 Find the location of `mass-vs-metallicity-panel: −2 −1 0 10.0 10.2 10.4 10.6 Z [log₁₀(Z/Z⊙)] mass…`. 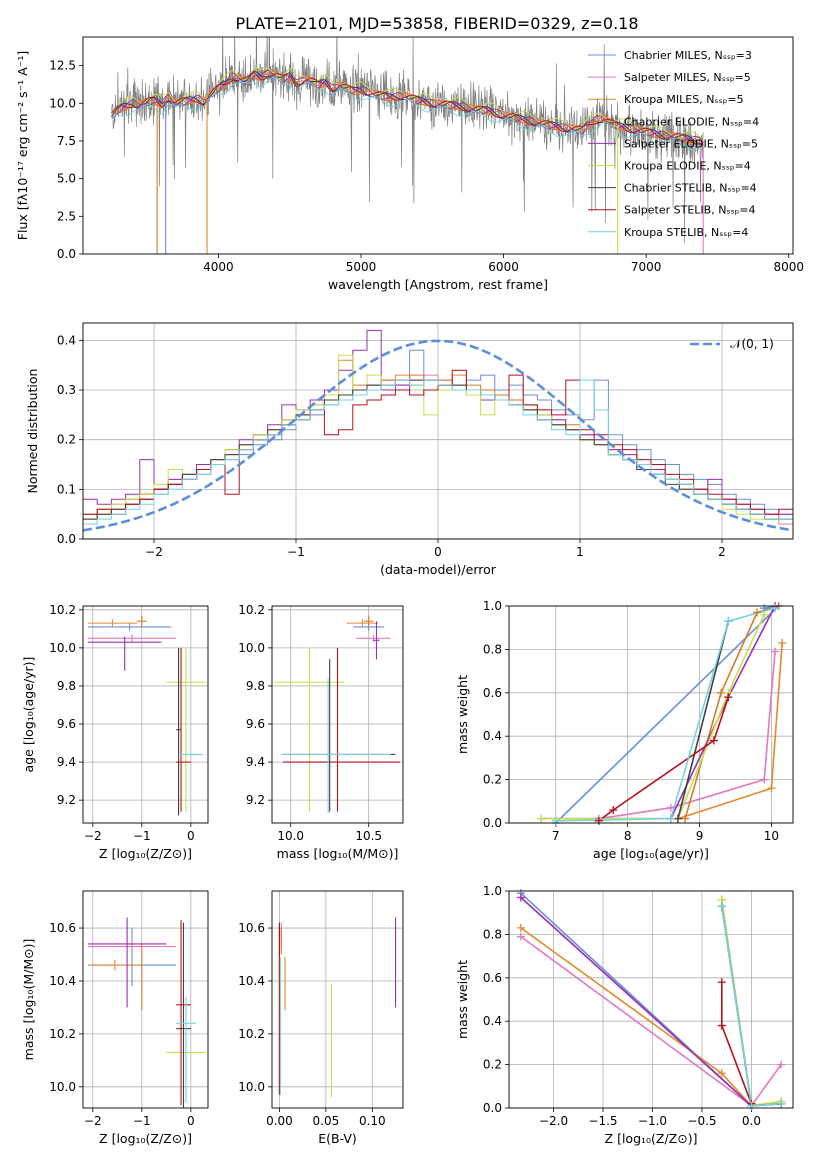

mass-vs-metallicity-panel: −2 −1 0 10.0 10.2 10.4 10.6 Z [log₁₀(Z/Z⊙)] mass… is located at coordinates (115, 1018).